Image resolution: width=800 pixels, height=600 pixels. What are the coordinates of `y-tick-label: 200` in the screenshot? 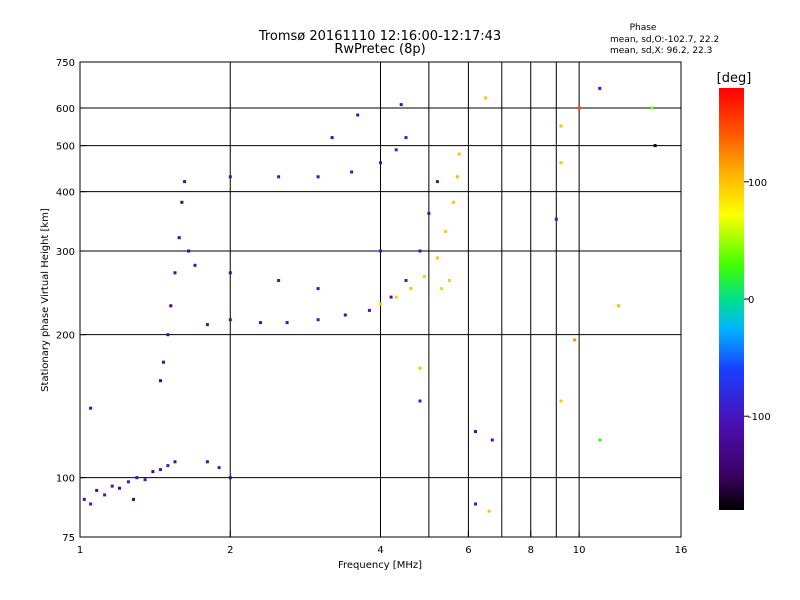 It's located at (65, 336).